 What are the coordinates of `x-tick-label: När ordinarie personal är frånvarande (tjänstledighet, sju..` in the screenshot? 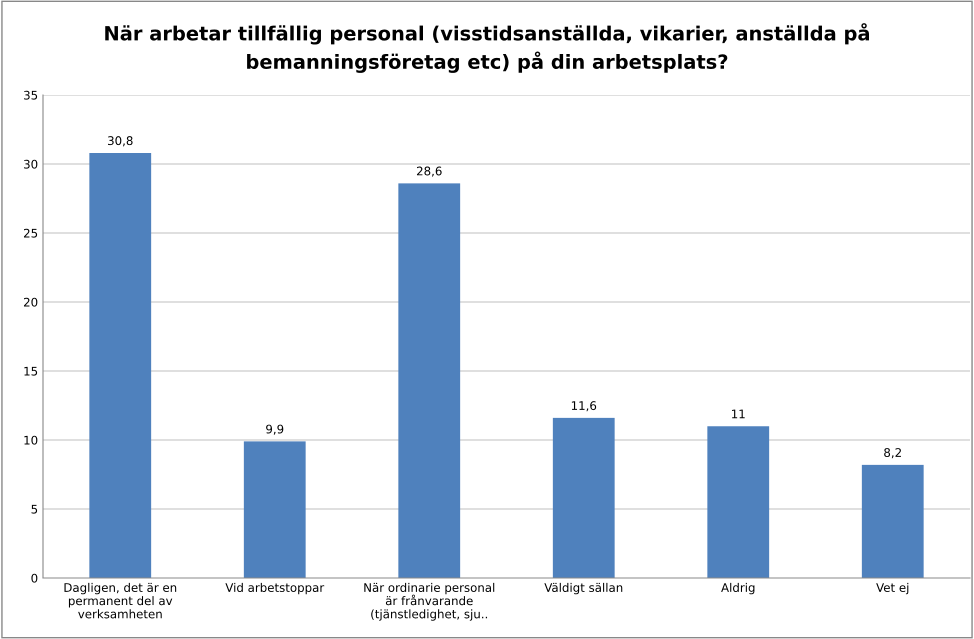 It's located at (429, 601).